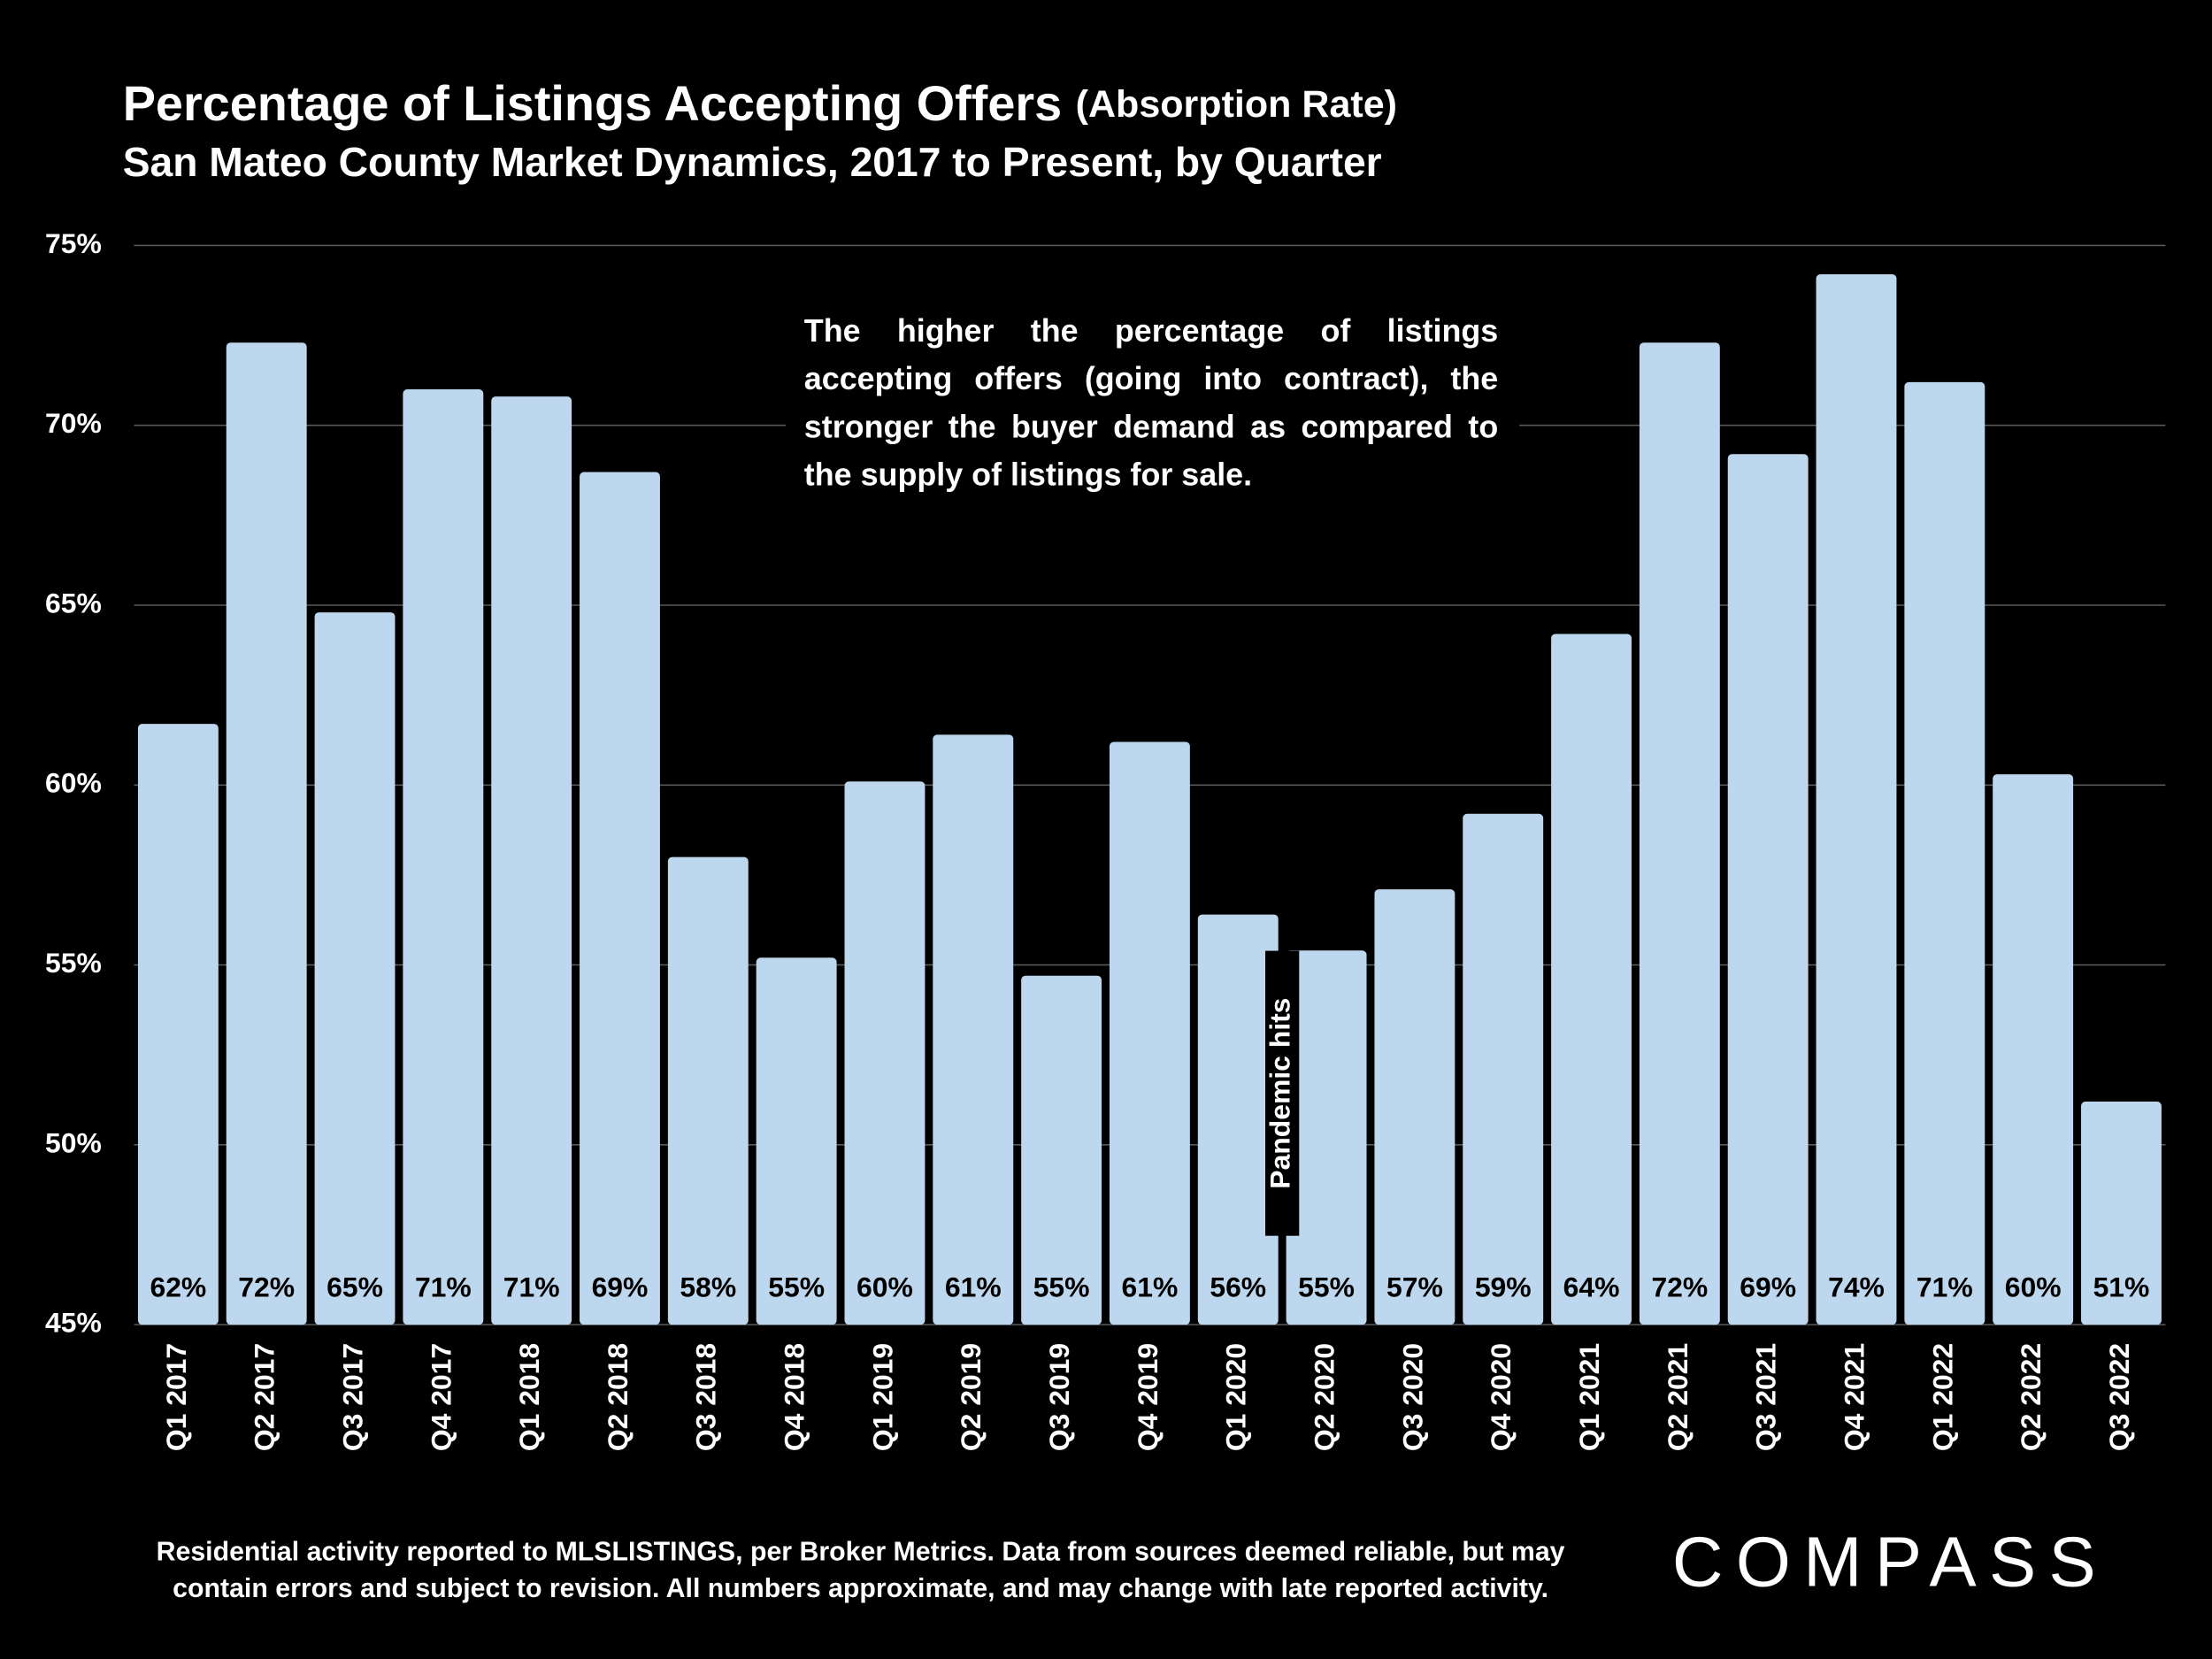 The width and height of the screenshot is (2212, 1659). Describe the element at coordinates (1412, 1397) in the screenshot. I see `x-tick-label: Q3 2020` at that location.